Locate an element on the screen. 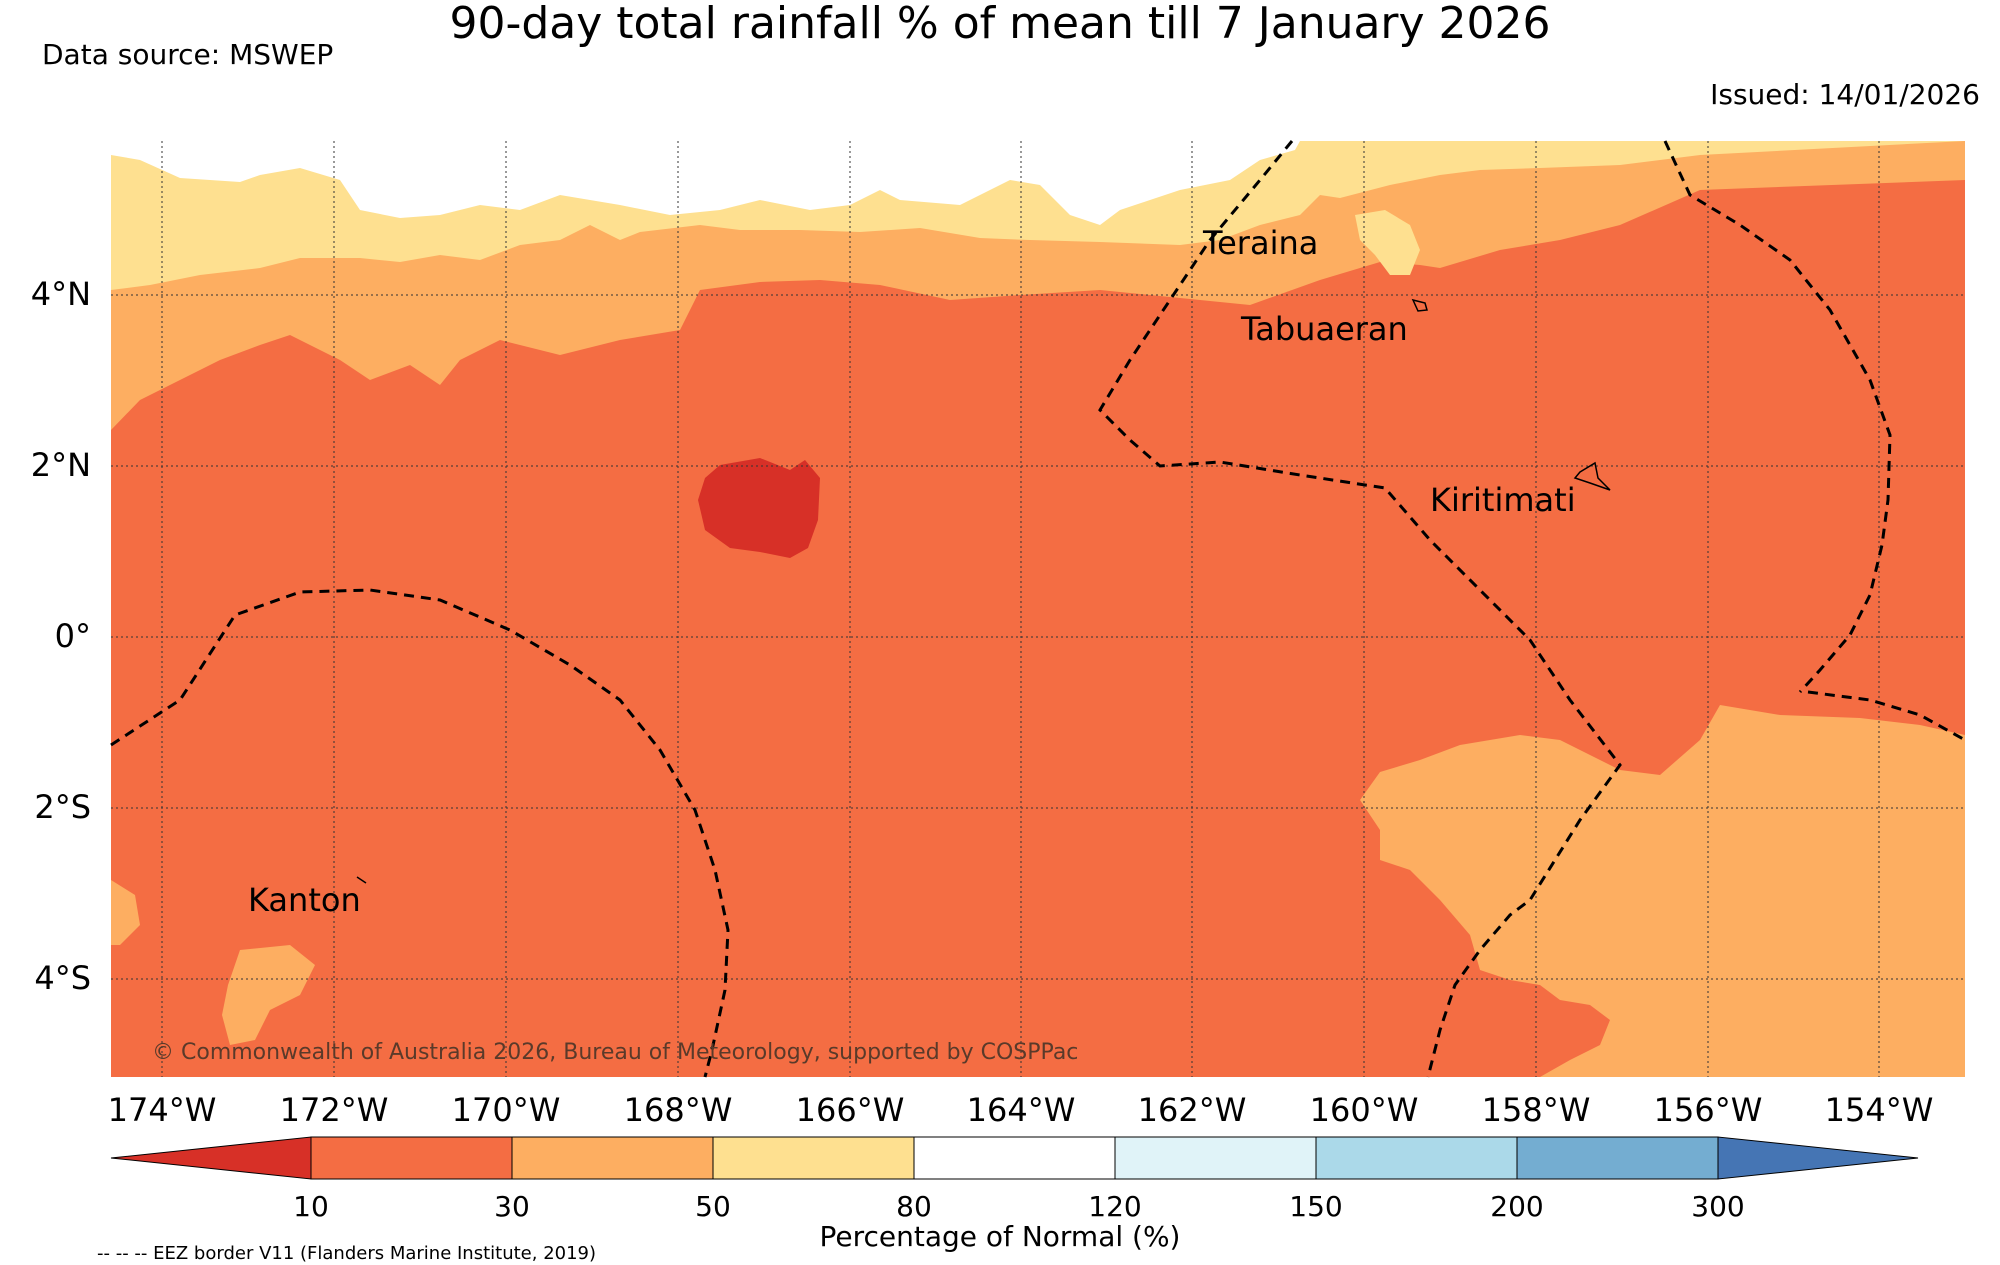 The image size is (2000, 1265). colorbar-extend-low is located at coordinates (211, 1158).